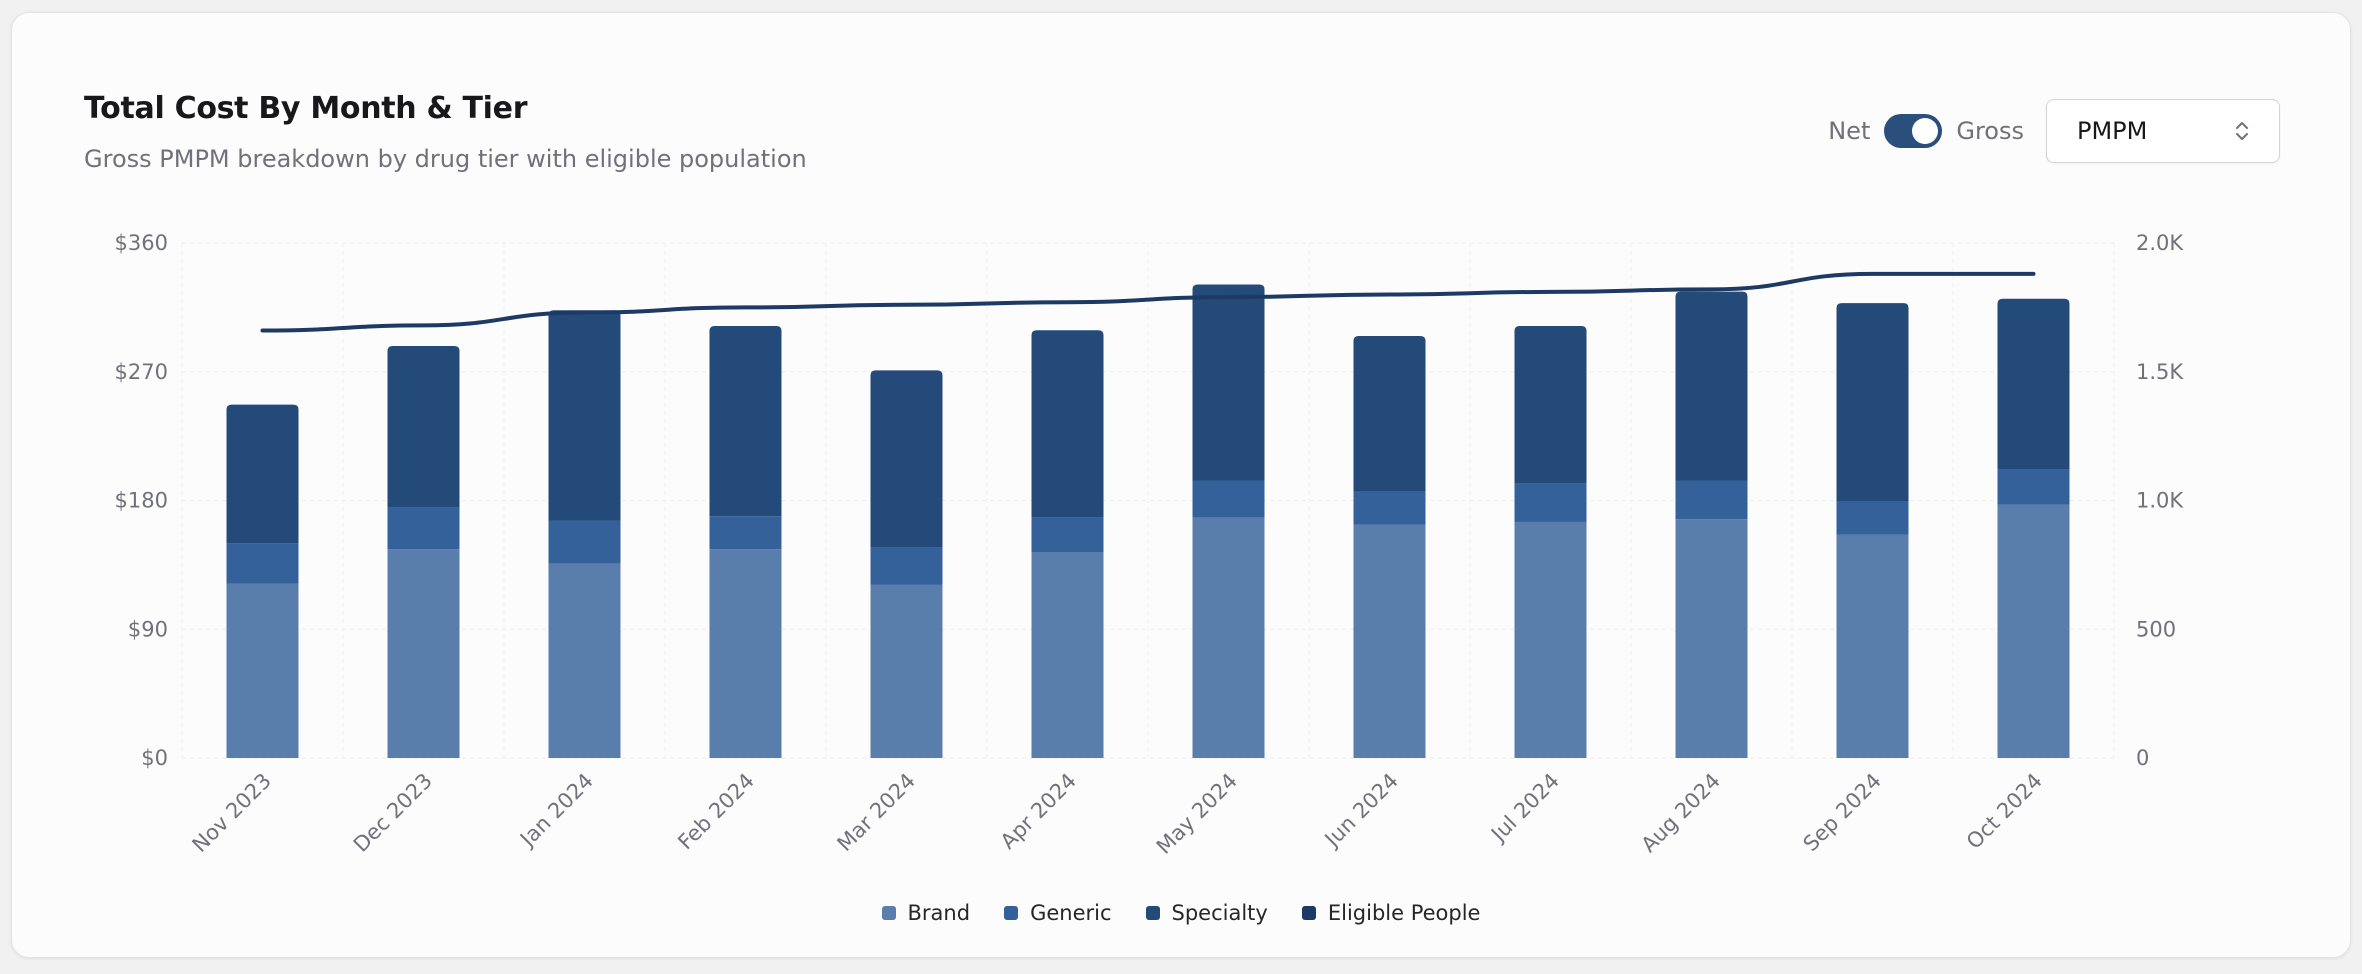 The width and height of the screenshot is (2362, 974). Describe the element at coordinates (888, 913) in the screenshot. I see `legend-swatch-brand` at that location.